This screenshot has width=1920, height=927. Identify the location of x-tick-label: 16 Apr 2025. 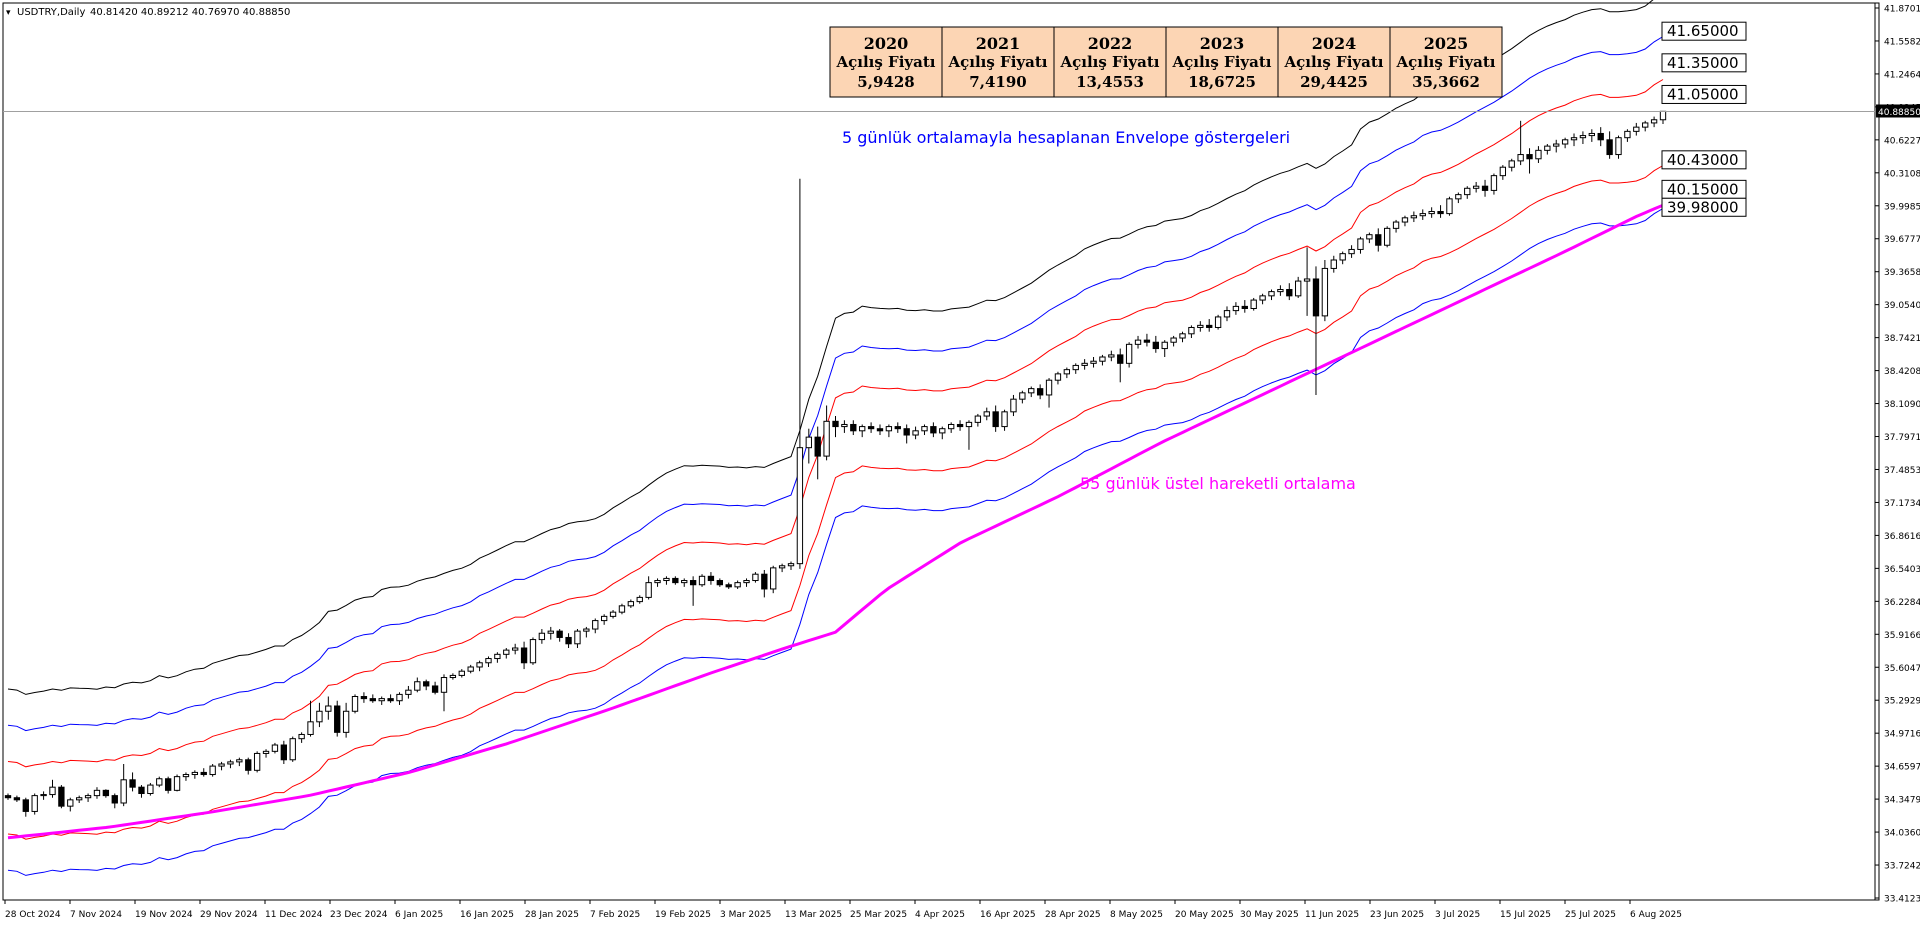
(1008, 915).